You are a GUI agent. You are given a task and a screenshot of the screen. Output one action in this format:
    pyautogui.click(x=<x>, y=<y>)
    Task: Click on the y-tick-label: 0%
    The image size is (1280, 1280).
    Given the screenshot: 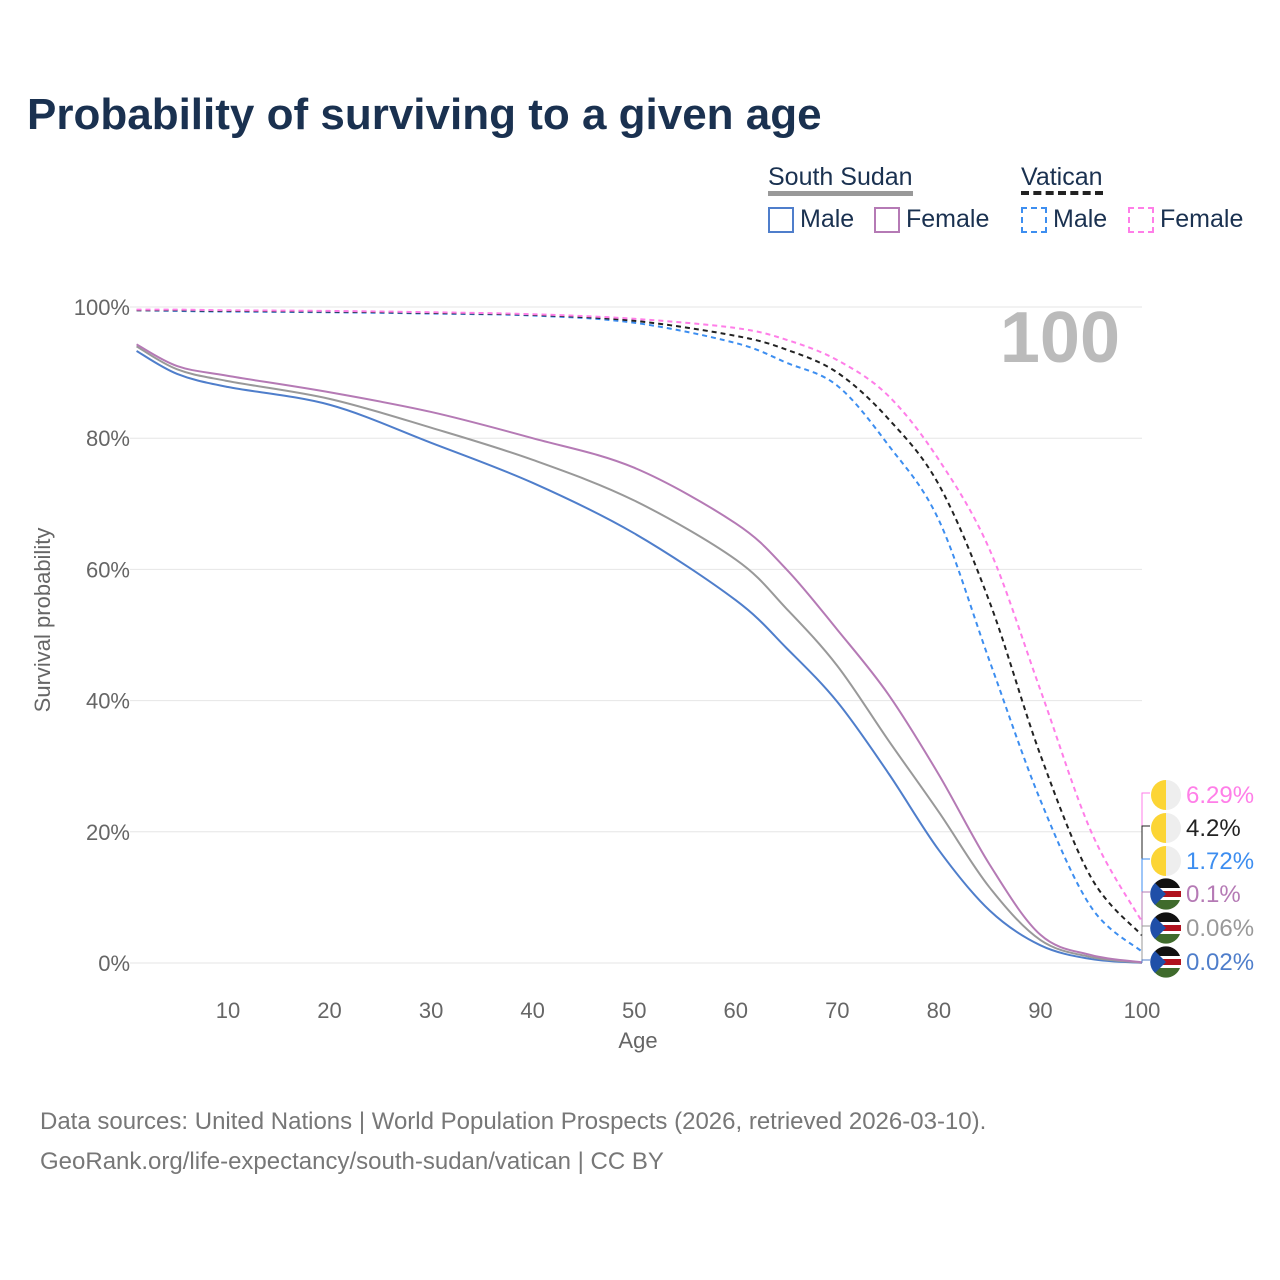 What is the action you would take?
    pyautogui.click(x=114, y=963)
    